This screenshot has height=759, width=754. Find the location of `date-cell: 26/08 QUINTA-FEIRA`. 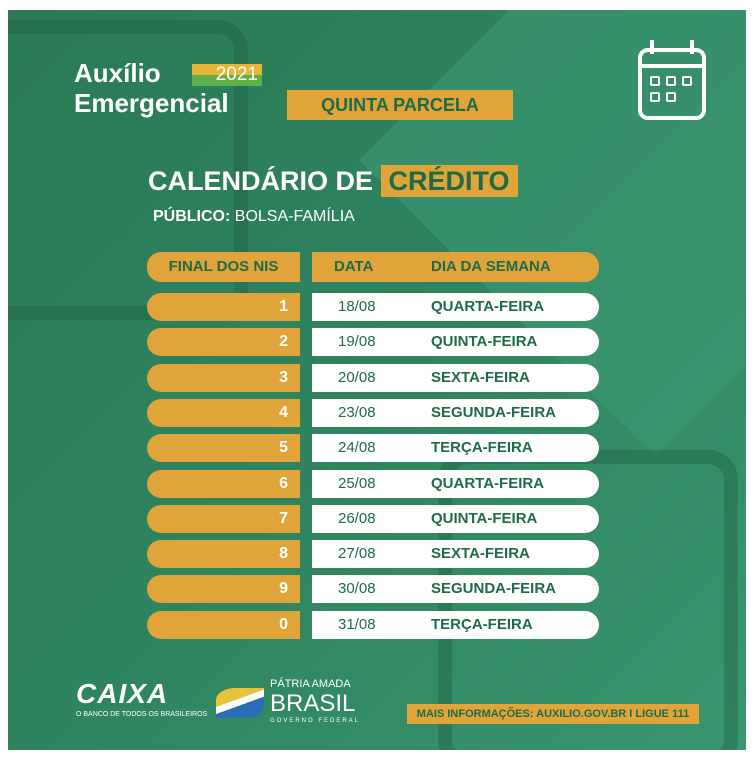

date-cell: 26/08 QUINTA-FEIRA is located at coordinates (455, 518).